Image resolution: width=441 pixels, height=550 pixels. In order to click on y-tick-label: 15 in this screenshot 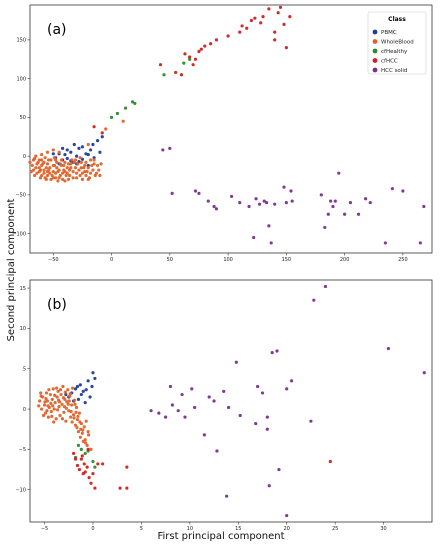, I will do `click(23, 289)`.